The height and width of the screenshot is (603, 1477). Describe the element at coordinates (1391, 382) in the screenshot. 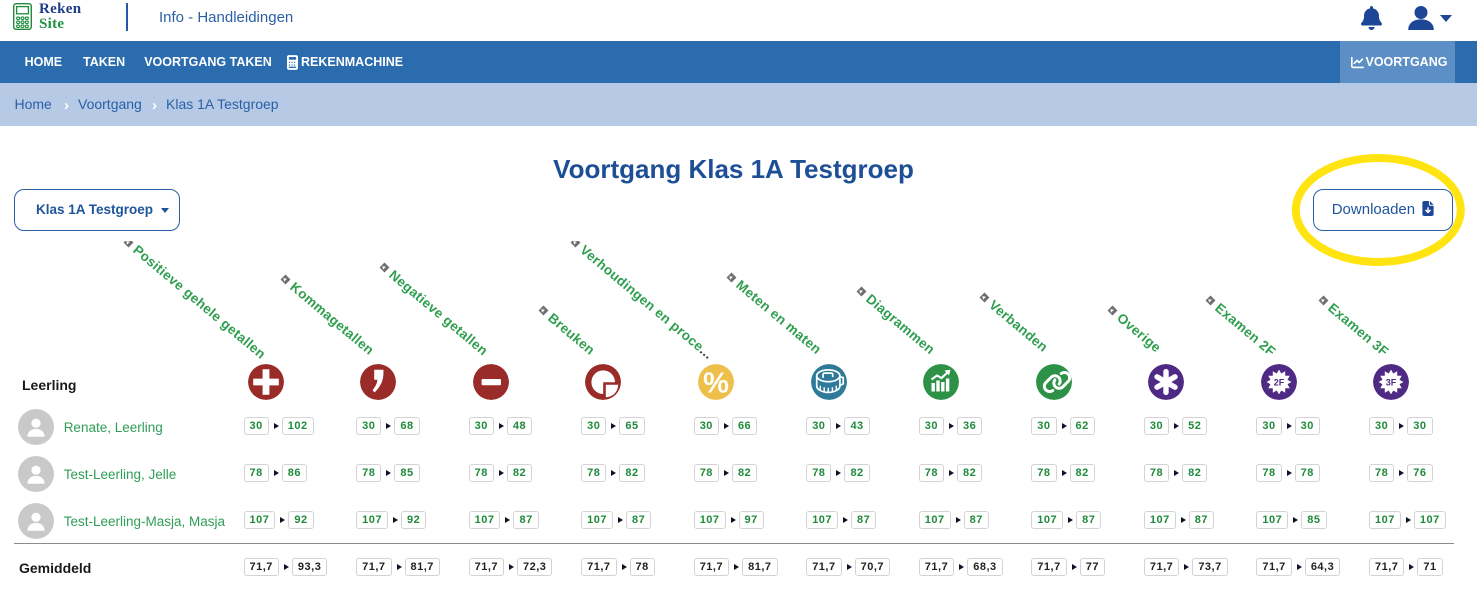

I see `svg-text: 3F` at that location.